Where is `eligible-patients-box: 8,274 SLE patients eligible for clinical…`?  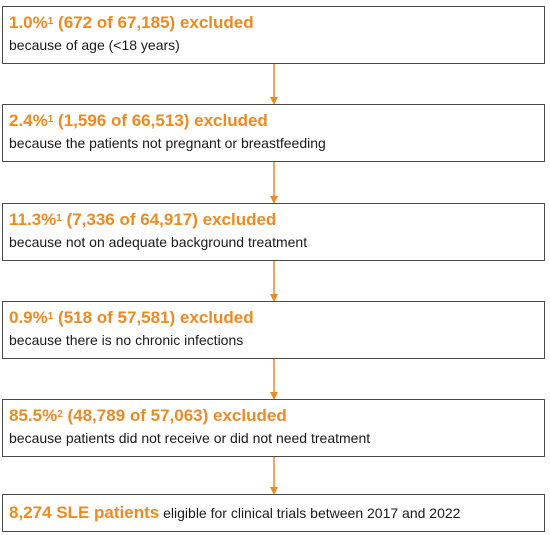
eligible-patients-box: 8,274 SLE patients eligible for clinical… is located at coordinates (273, 513).